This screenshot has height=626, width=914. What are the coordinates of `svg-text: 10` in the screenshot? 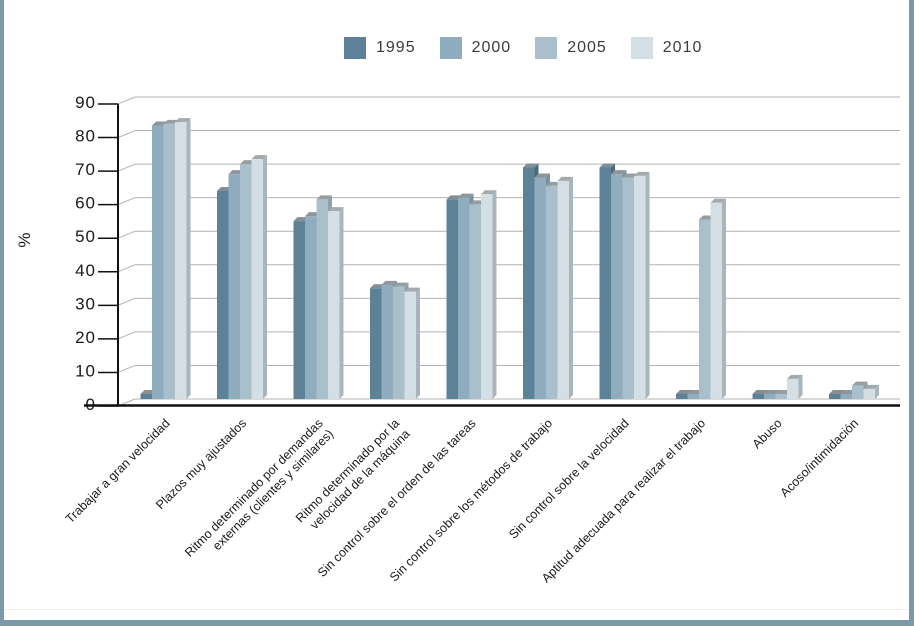 It's located at (85, 370).